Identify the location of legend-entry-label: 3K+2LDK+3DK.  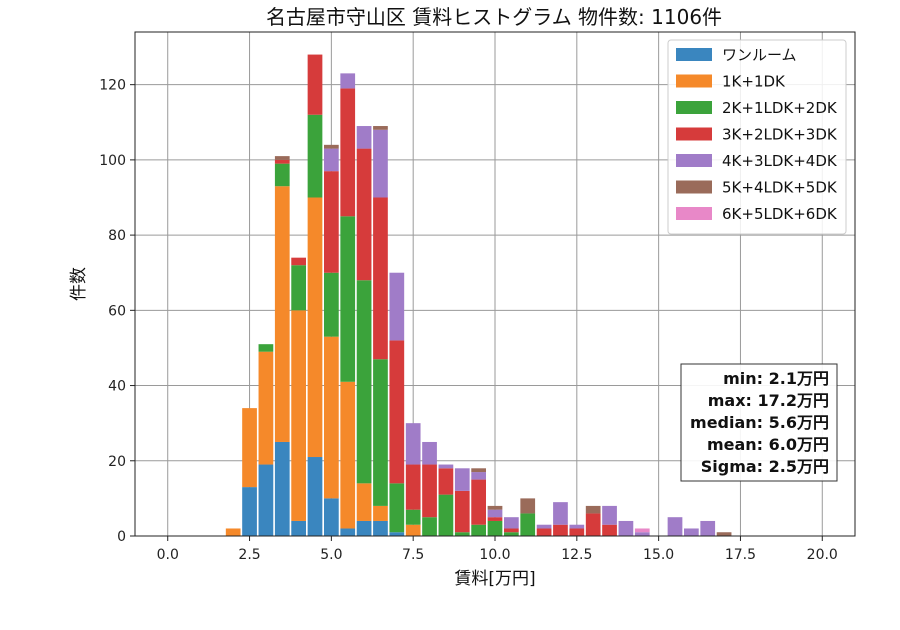
(780, 135).